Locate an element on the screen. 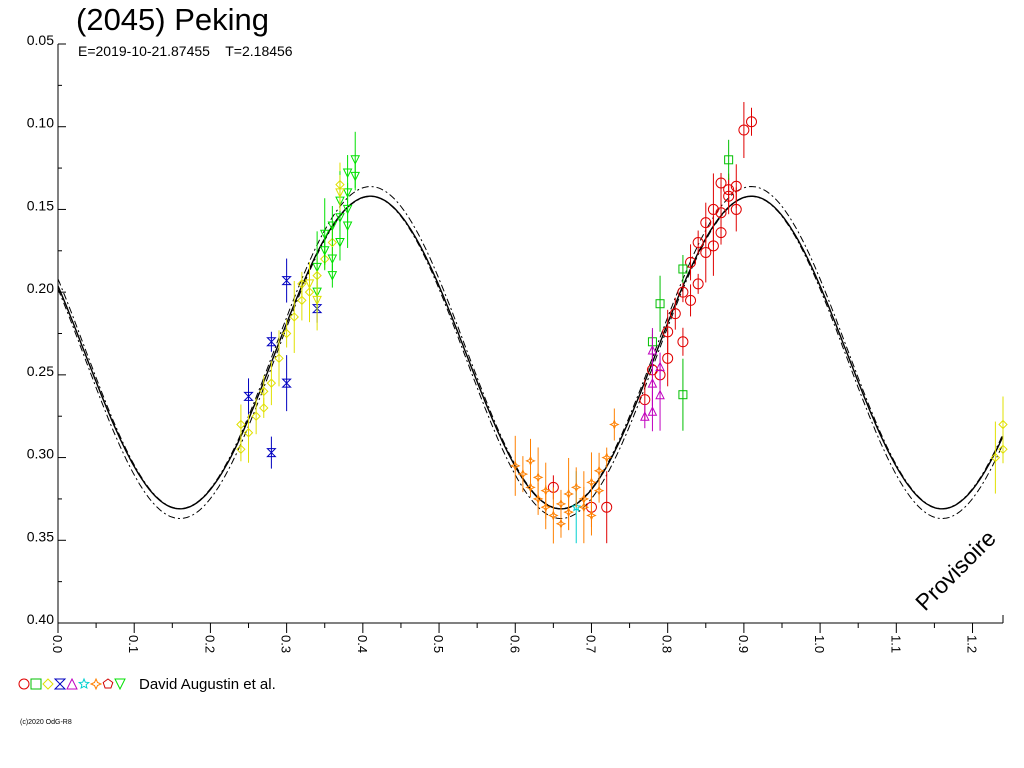  y-tick-label: 0.15 is located at coordinates (40, 205).